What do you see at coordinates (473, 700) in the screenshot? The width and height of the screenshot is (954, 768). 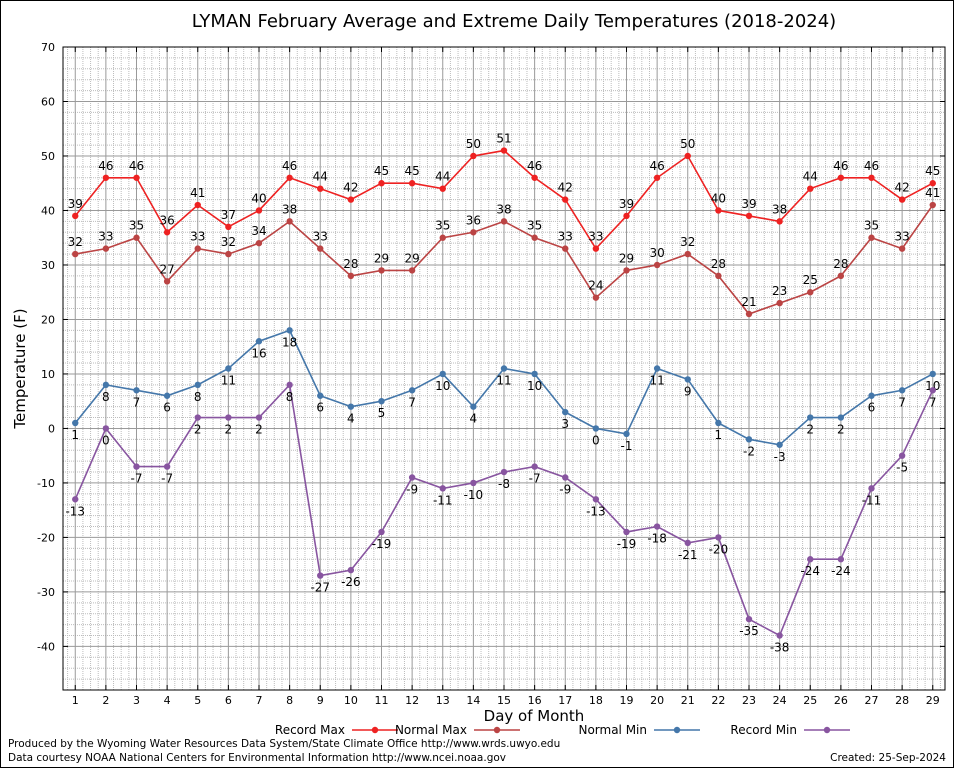 I see `x-tick-label: 14` at bounding box center [473, 700].